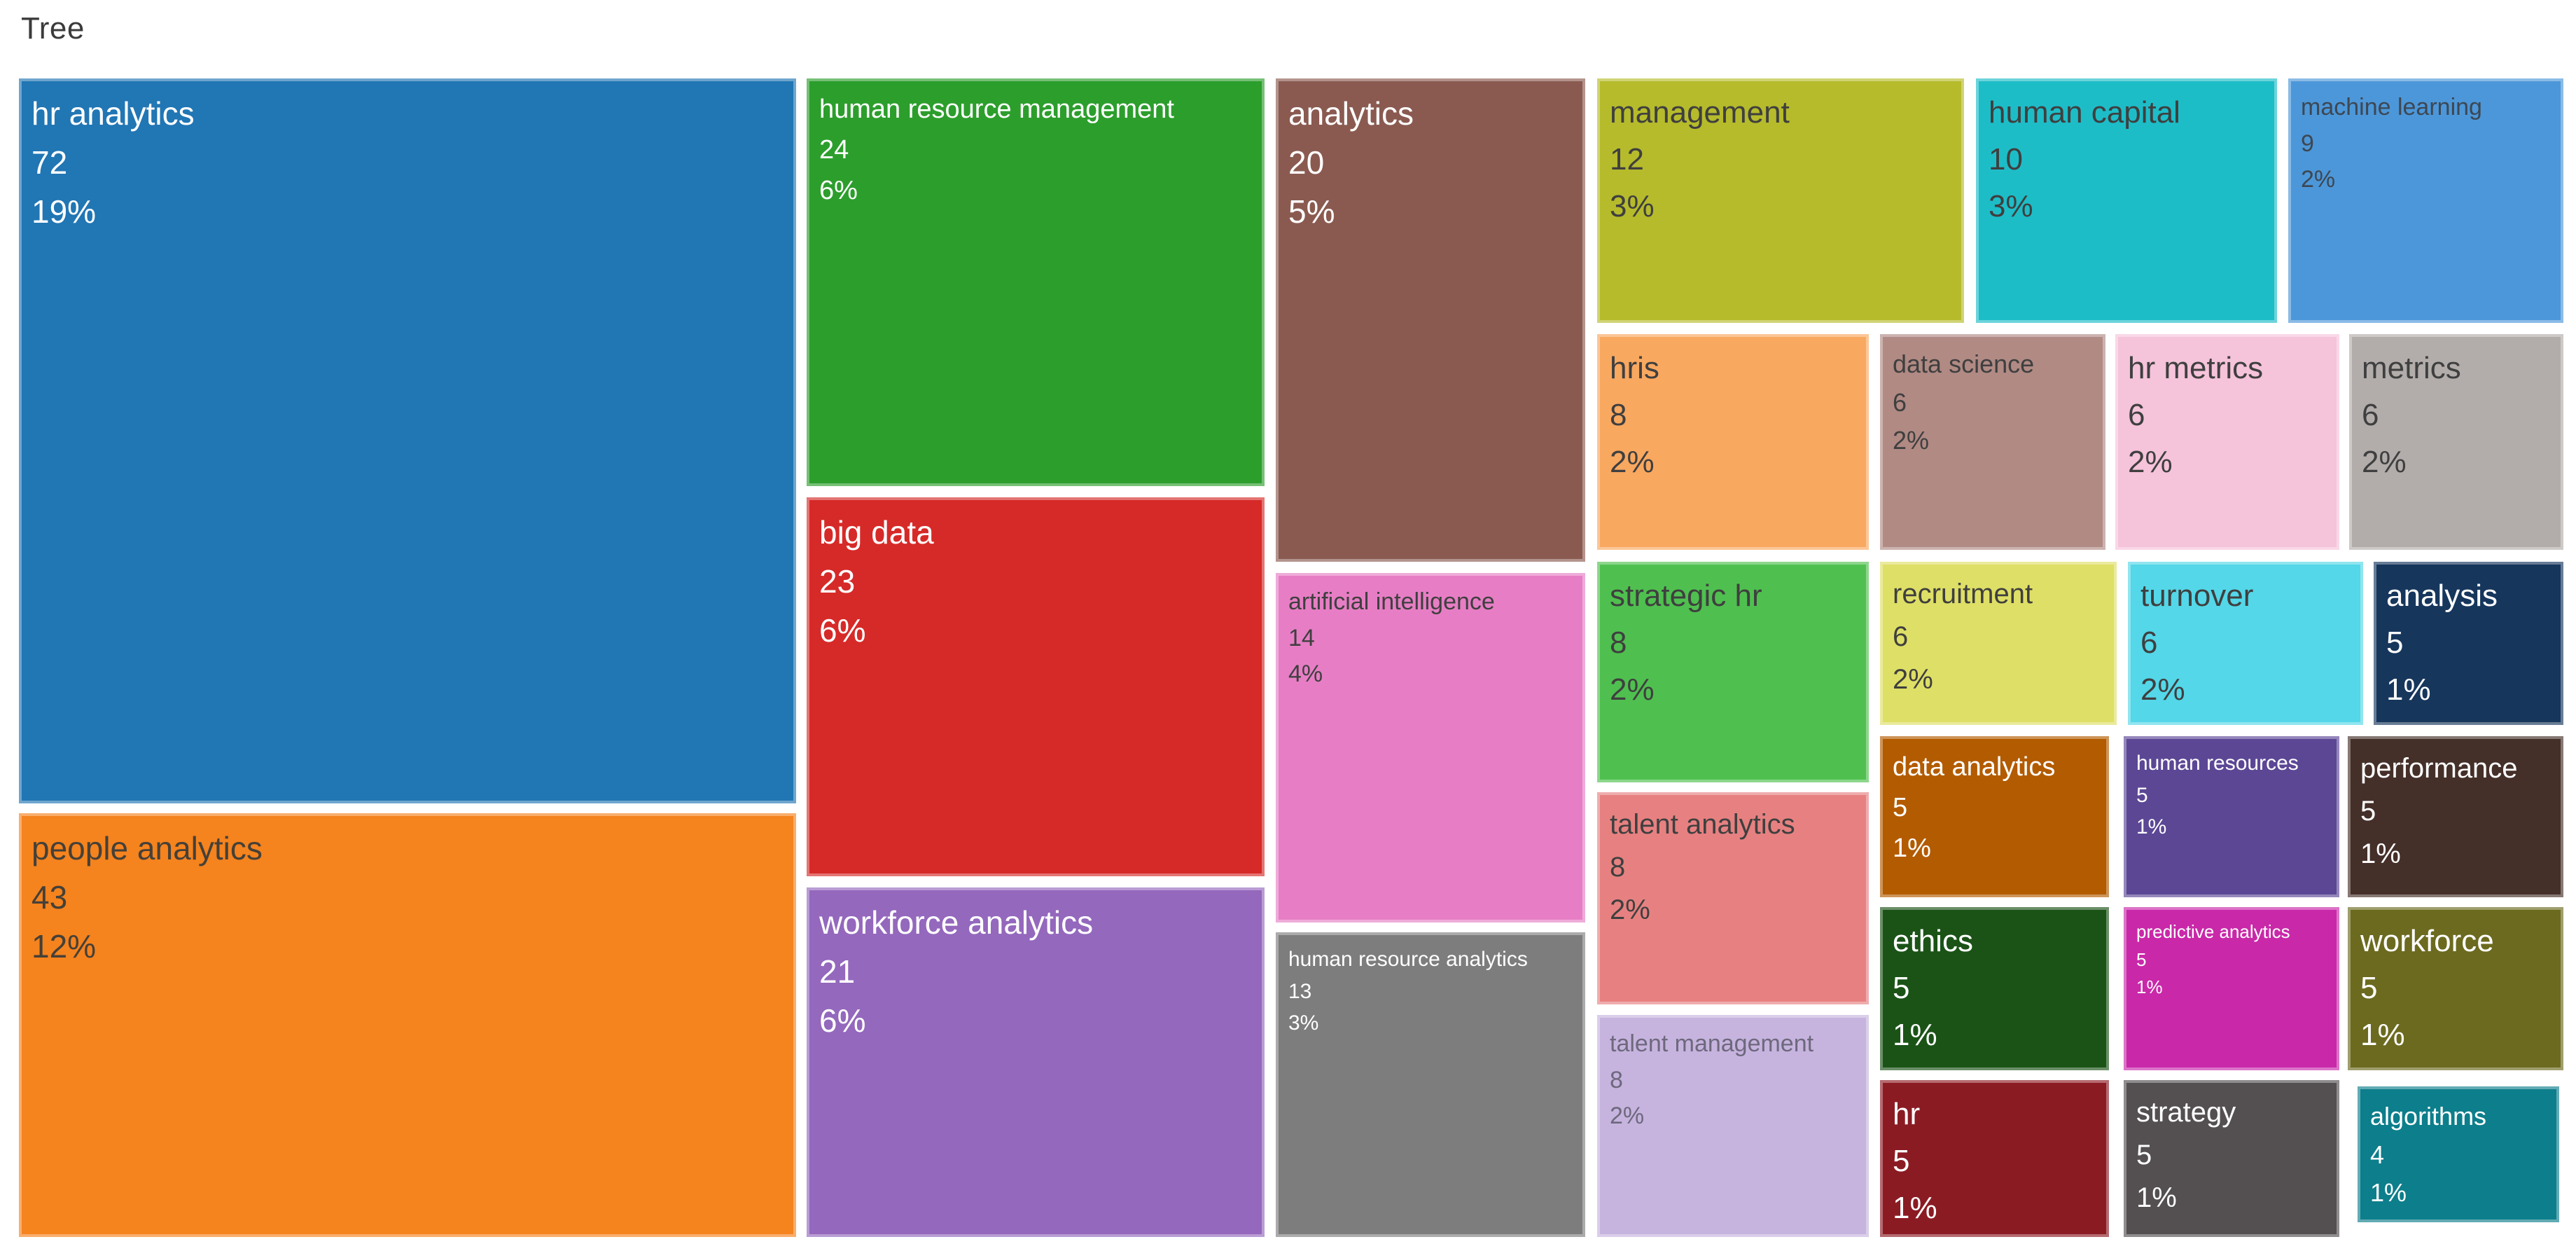 This screenshot has width=2576, height=1258. Describe the element at coordinates (1733, 898) in the screenshot. I see `treemap-tile-talent-analytics: talent analytics 8 2%` at that location.